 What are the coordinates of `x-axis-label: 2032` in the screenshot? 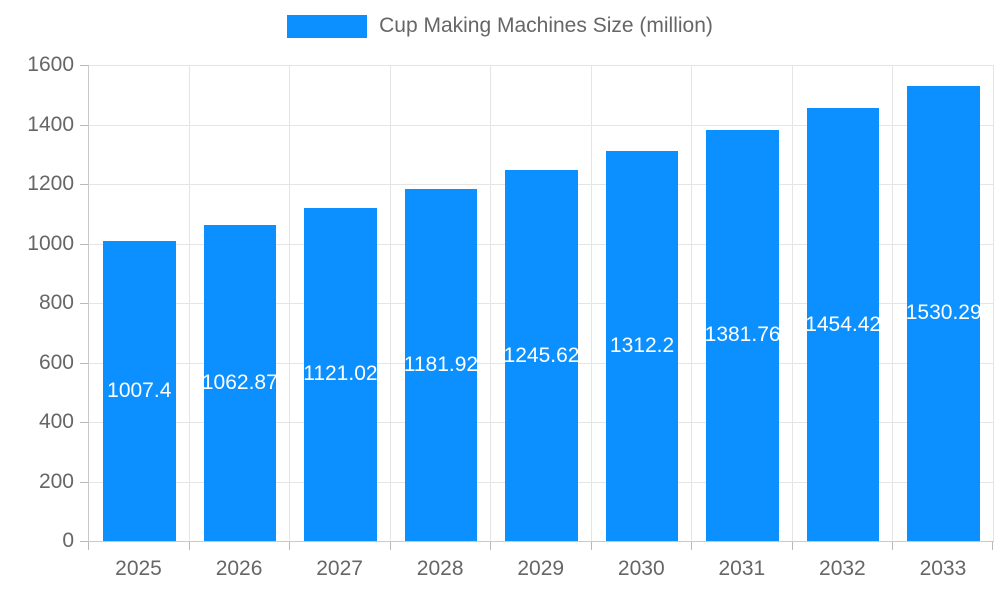 It's located at (842, 568).